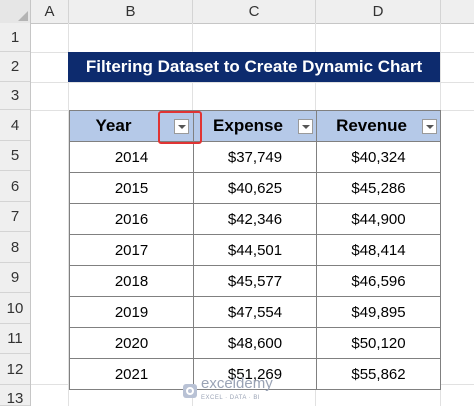 The image size is (474, 413). I want to click on watermark-tagline: EXCEL · DATA · BI, so click(231, 398).